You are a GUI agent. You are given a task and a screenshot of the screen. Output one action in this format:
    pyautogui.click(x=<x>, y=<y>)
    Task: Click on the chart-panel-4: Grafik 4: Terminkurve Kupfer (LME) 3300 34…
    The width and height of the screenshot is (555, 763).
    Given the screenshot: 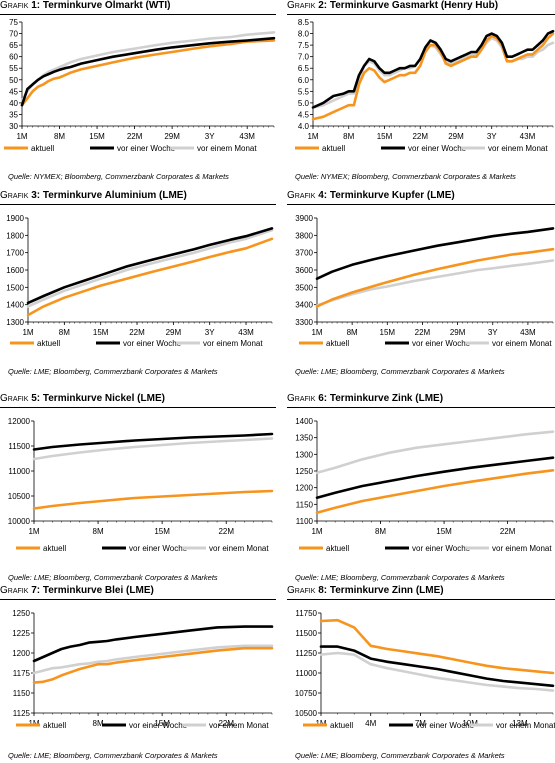 What is the action you would take?
    pyautogui.click(x=421, y=287)
    